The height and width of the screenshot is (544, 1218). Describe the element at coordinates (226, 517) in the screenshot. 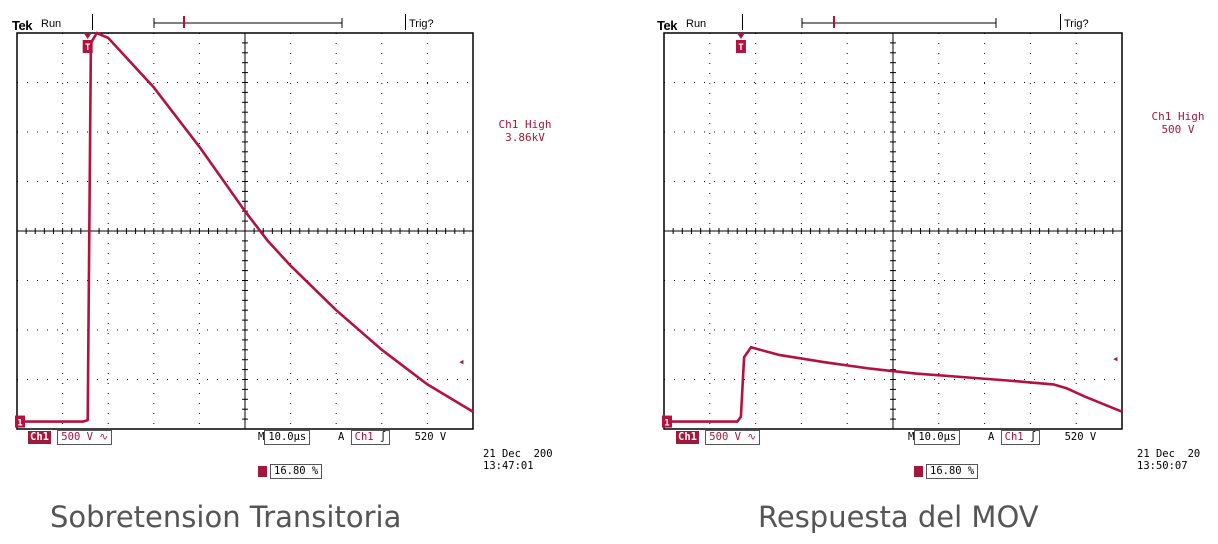

I see `chart-caption: Sobretension Transitoria` at that location.